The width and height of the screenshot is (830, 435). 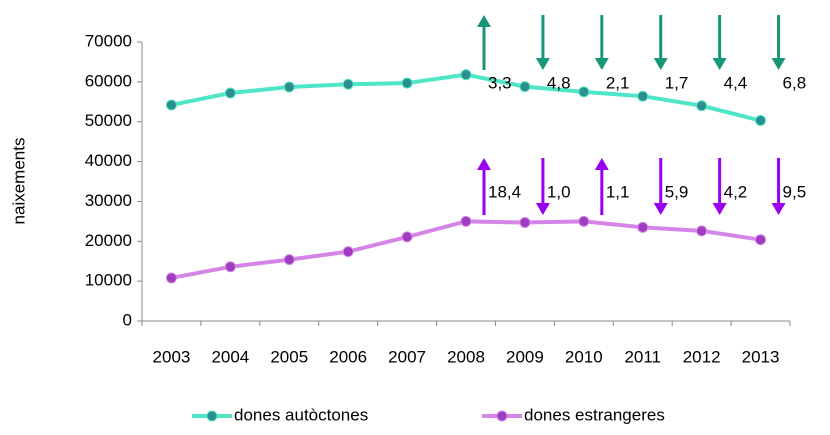 I want to click on x-tick-label: 2012, so click(x=702, y=356).